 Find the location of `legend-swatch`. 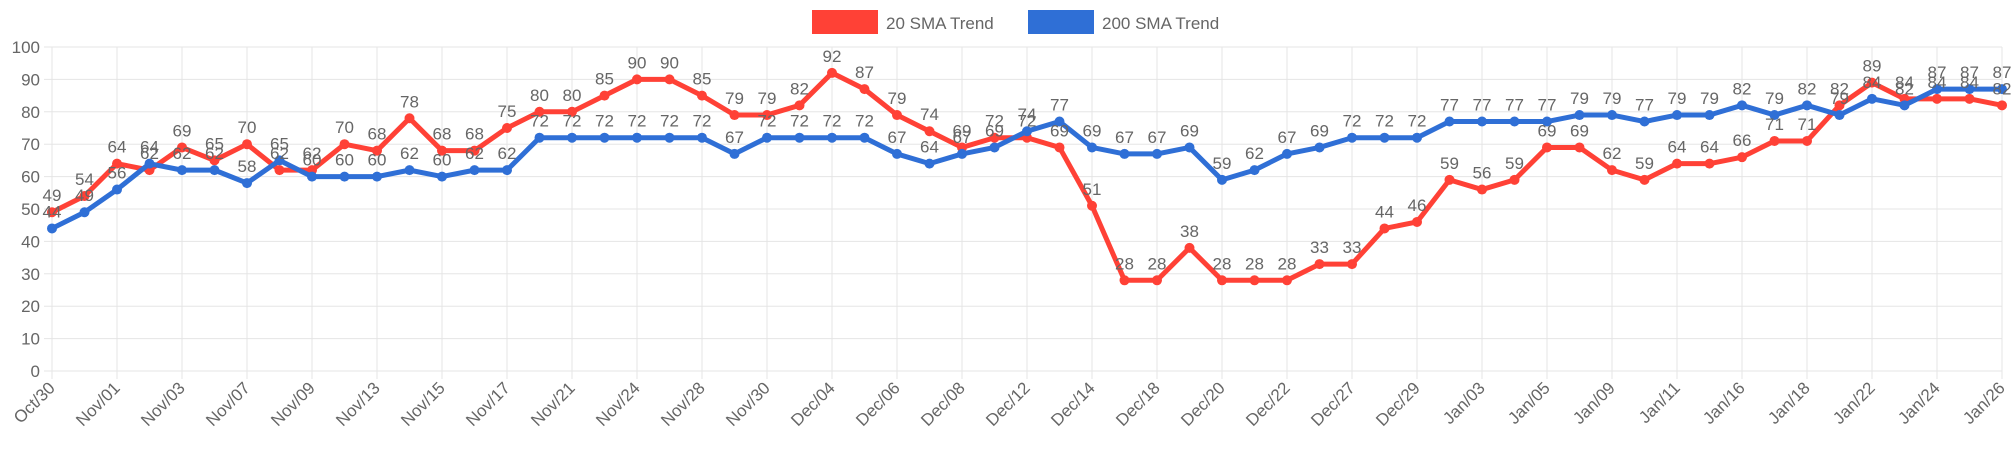

legend-swatch is located at coordinates (1061, 22).